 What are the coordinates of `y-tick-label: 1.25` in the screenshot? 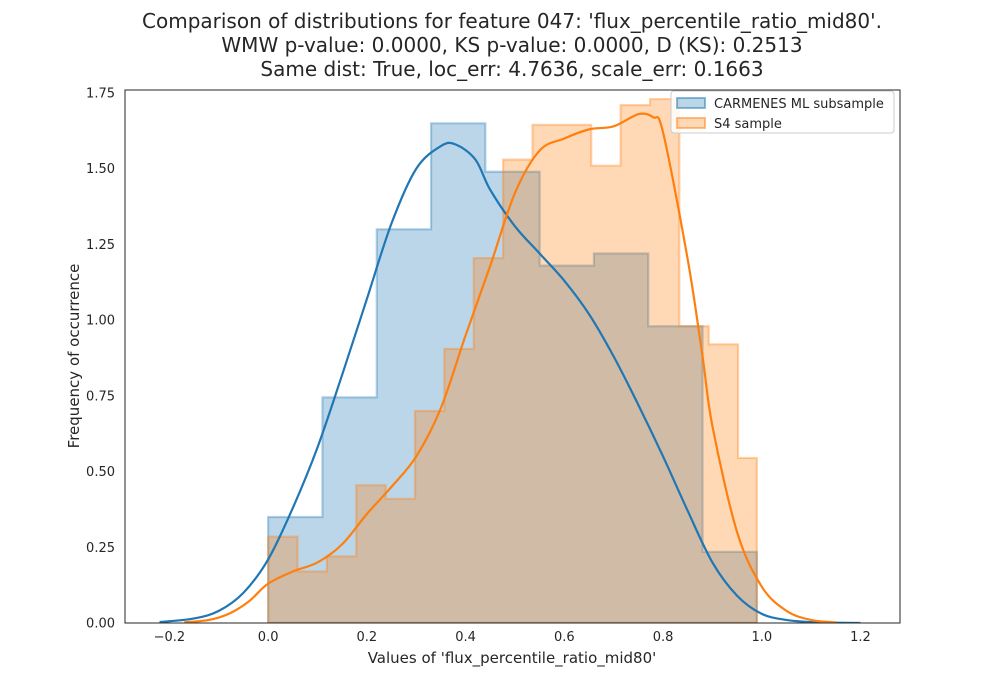 It's located at (100, 245).